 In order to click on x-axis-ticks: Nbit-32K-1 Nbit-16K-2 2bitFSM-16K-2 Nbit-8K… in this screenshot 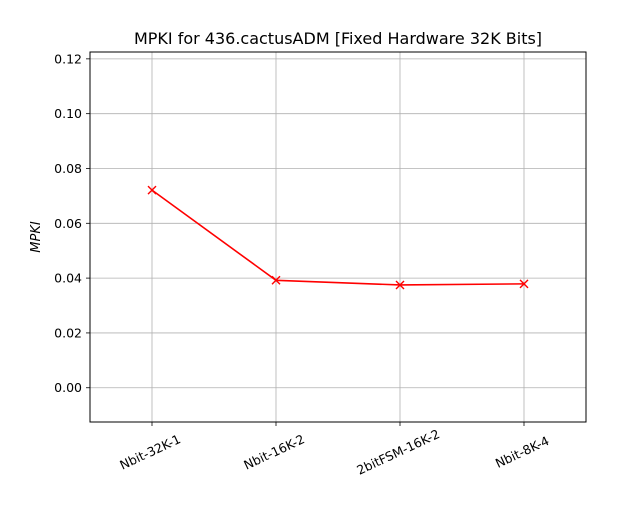, I will do `click(334, 450)`.